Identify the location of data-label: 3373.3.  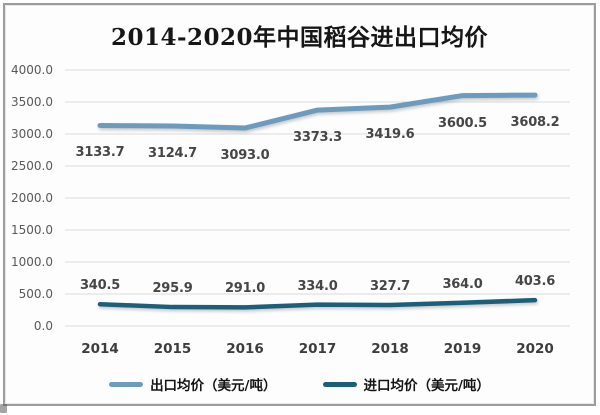
(317, 138).